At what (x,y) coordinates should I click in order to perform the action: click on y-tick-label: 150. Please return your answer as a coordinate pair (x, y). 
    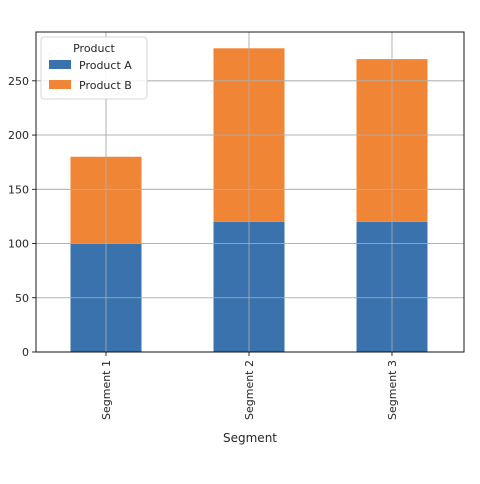
    Looking at the image, I should click on (18, 189).